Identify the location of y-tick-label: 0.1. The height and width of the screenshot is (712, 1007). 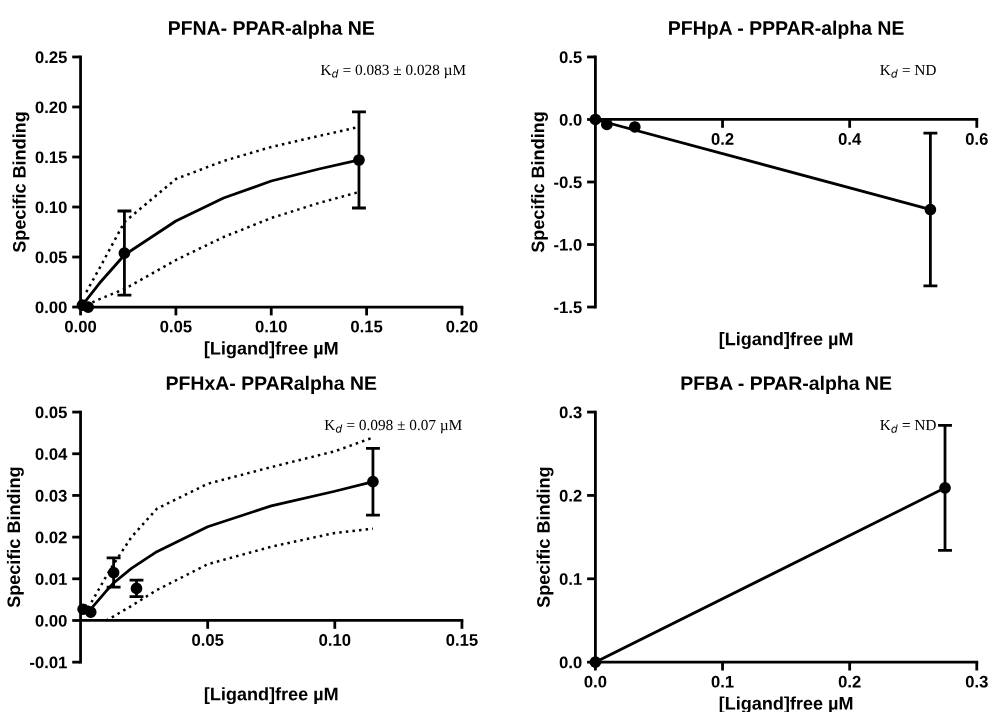
(570, 579).